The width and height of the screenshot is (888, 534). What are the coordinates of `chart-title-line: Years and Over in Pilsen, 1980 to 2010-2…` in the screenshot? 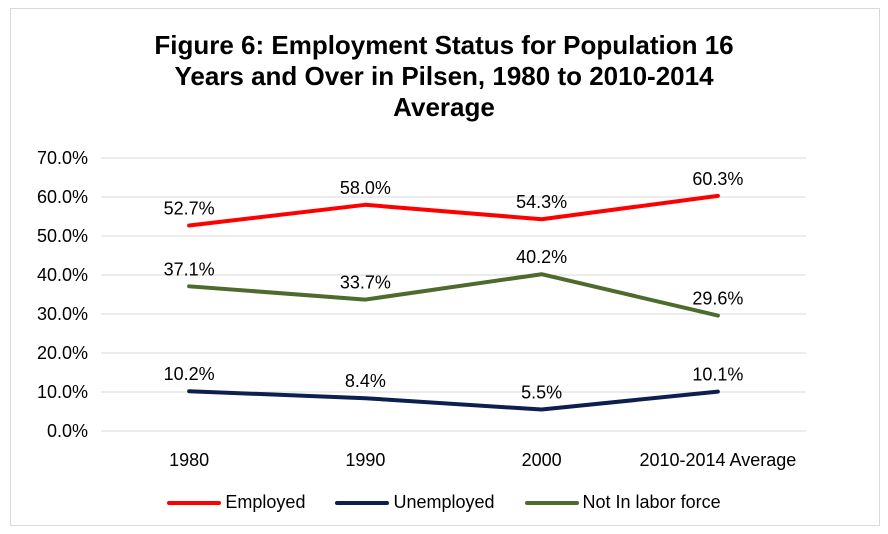 It's located at (444, 76).